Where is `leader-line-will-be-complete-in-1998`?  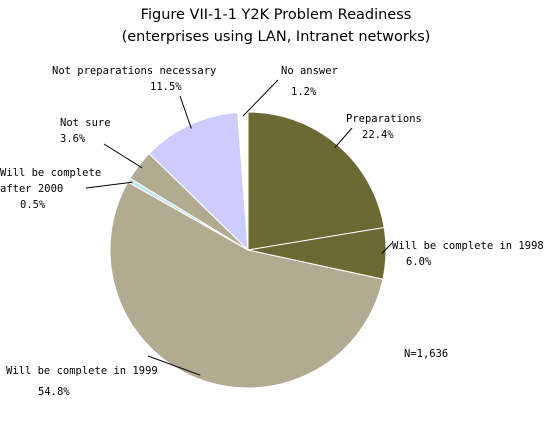
leader-line-will-be-complete-in-1998 is located at coordinates (387, 248).